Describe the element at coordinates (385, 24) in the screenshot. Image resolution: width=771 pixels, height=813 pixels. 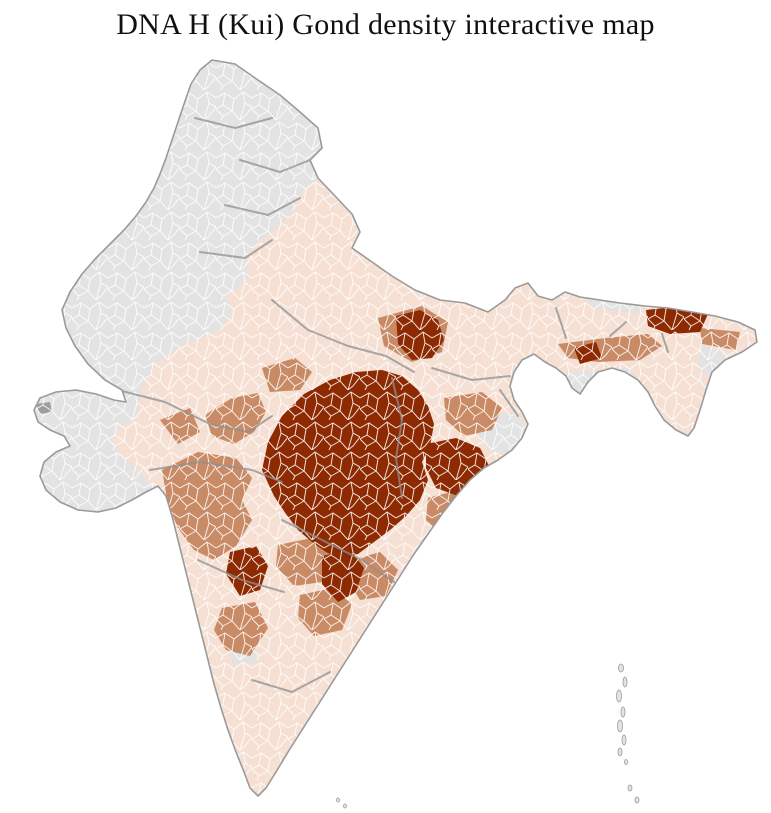
I see `page-title: DNA H (Kui) Gond density interactive map` at that location.